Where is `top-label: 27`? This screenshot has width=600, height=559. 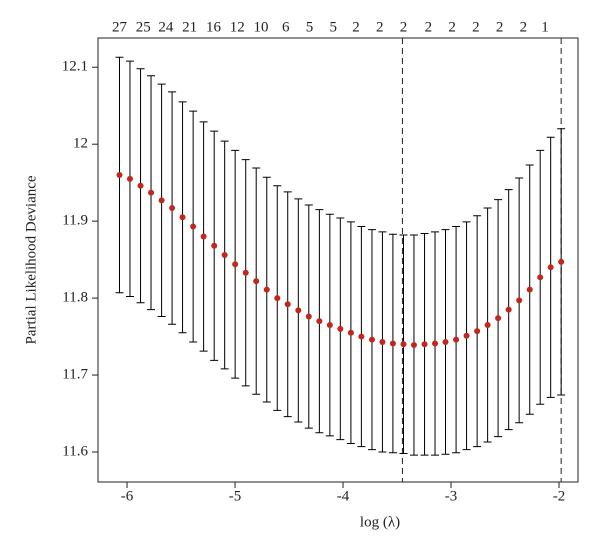 top-label: 27 is located at coordinates (120, 27).